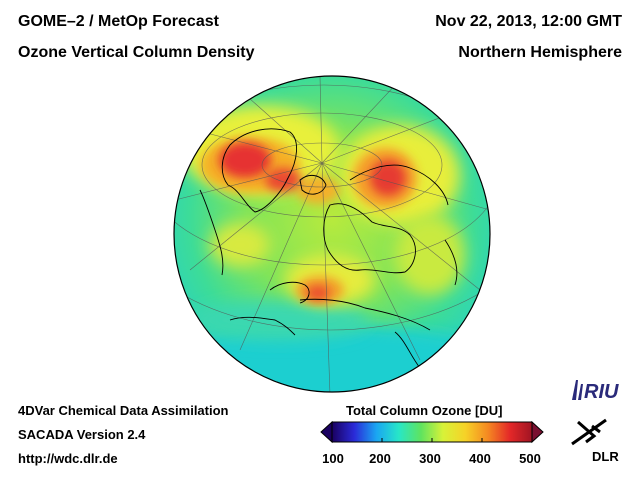  Describe the element at coordinates (530, 458) in the screenshot. I see `colorbar-tick-label: 500` at that location.